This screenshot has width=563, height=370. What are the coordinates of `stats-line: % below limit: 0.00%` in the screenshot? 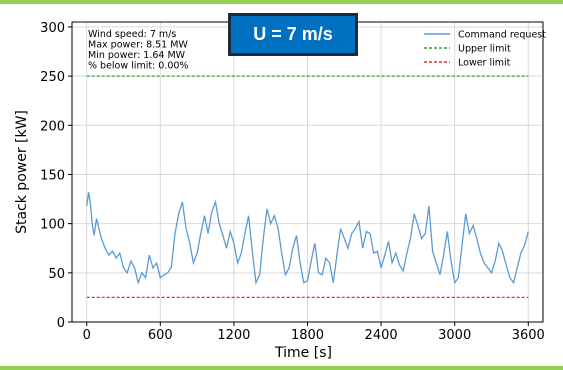 It's located at (138, 66).